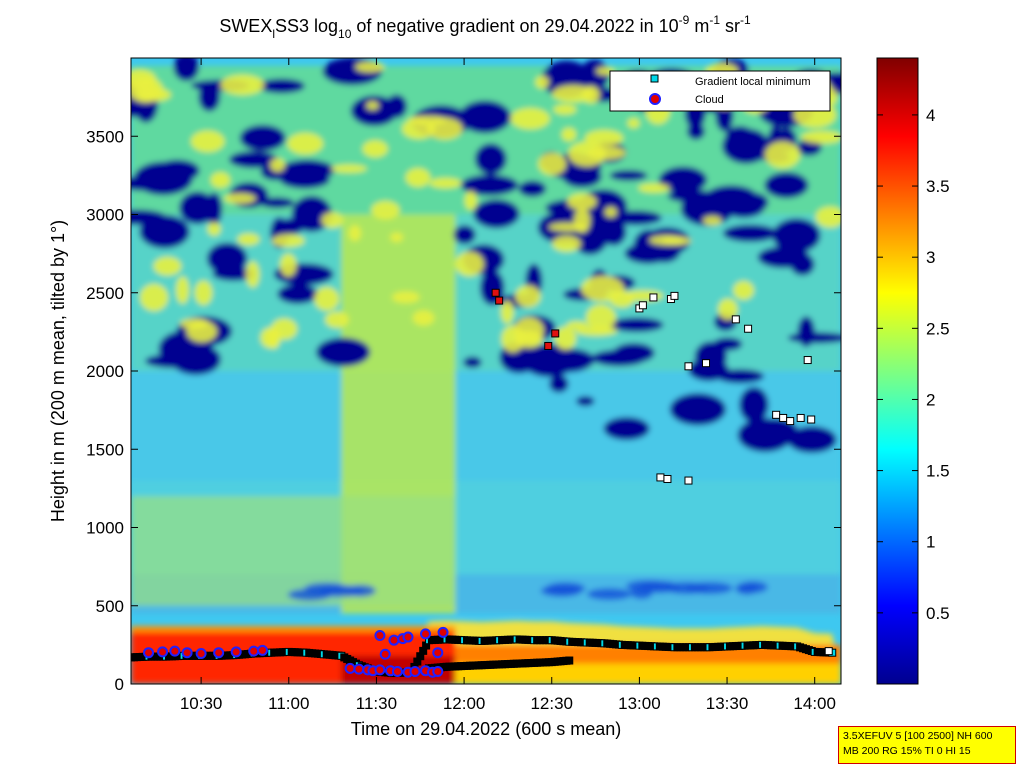 The height and width of the screenshot is (767, 1023). I want to click on legend-box, so click(720, 91).